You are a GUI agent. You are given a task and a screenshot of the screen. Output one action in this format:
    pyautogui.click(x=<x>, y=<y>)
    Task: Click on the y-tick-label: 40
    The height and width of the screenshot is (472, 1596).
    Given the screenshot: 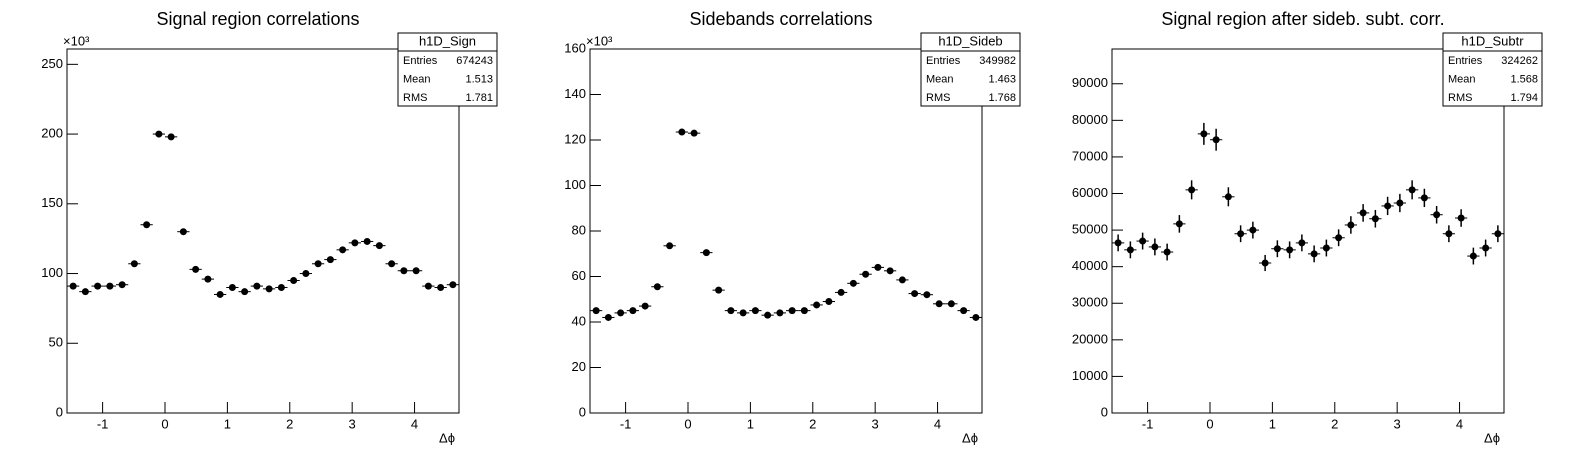 What is the action you would take?
    pyautogui.click(x=579, y=320)
    